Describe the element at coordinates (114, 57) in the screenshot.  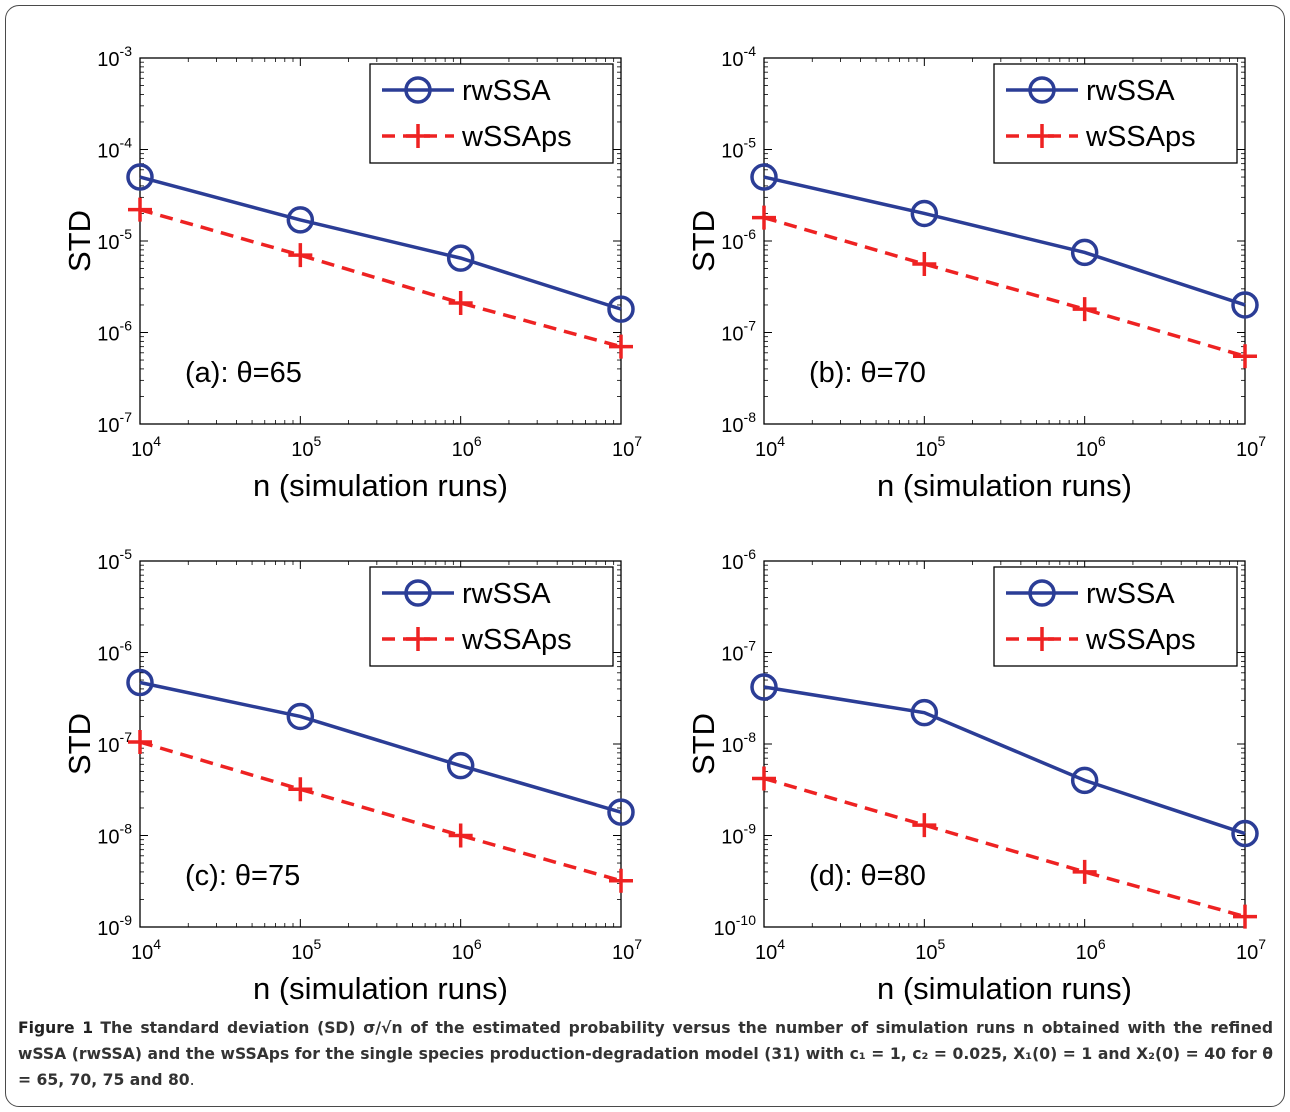
I see `y-tick-label: 10⁻³` at that location.